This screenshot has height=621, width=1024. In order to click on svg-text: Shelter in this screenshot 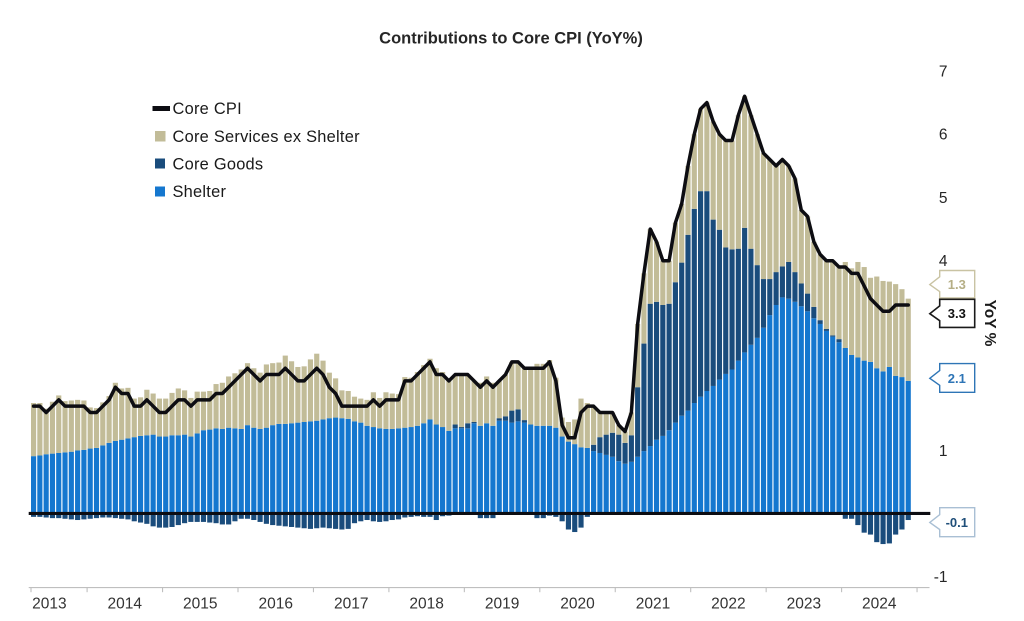, I will do `click(200, 192)`.